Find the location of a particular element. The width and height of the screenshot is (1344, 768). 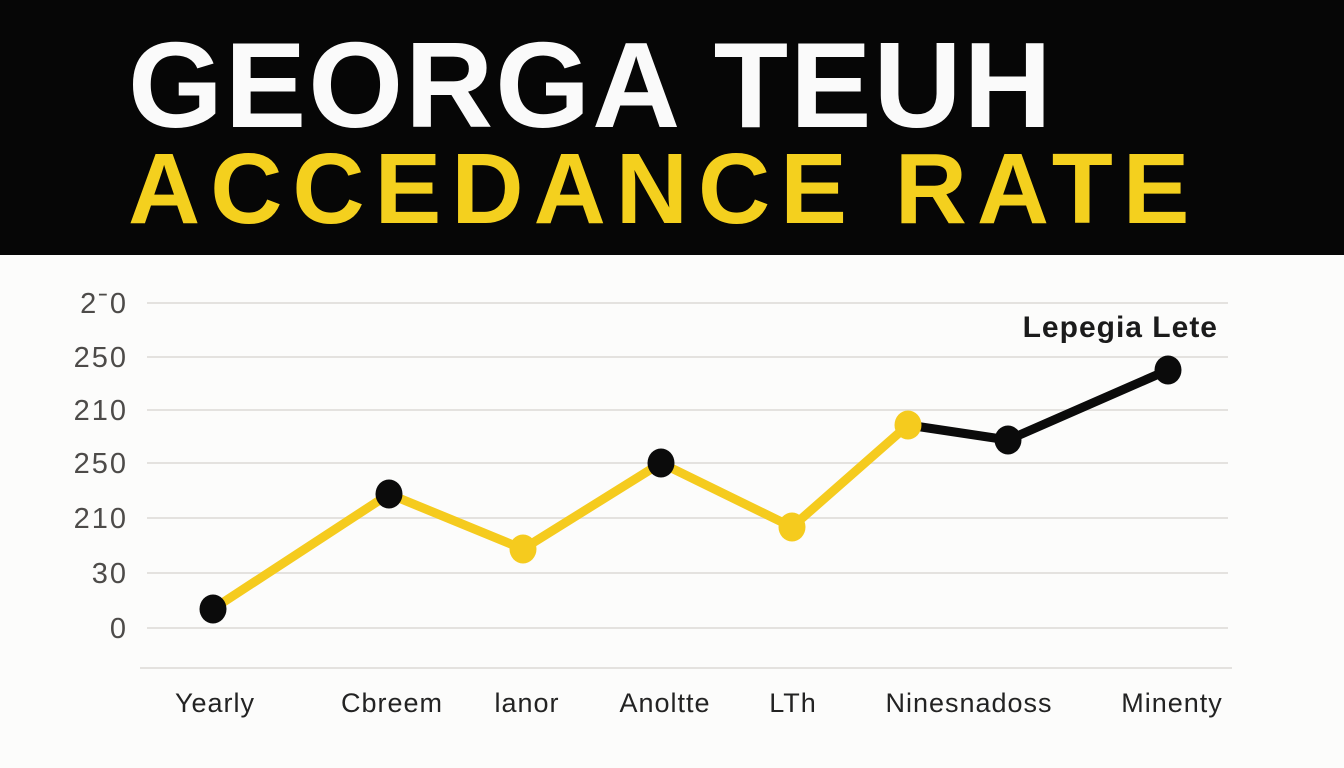

x-axis-label: LTh is located at coordinates (793, 703).